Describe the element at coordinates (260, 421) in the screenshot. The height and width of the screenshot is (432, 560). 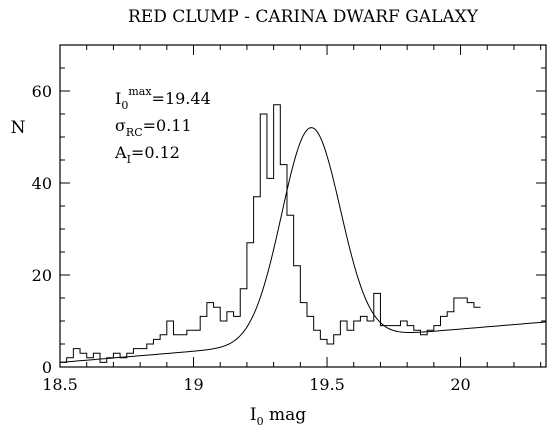
I see `x-axis-label-sub: 0` at that location.